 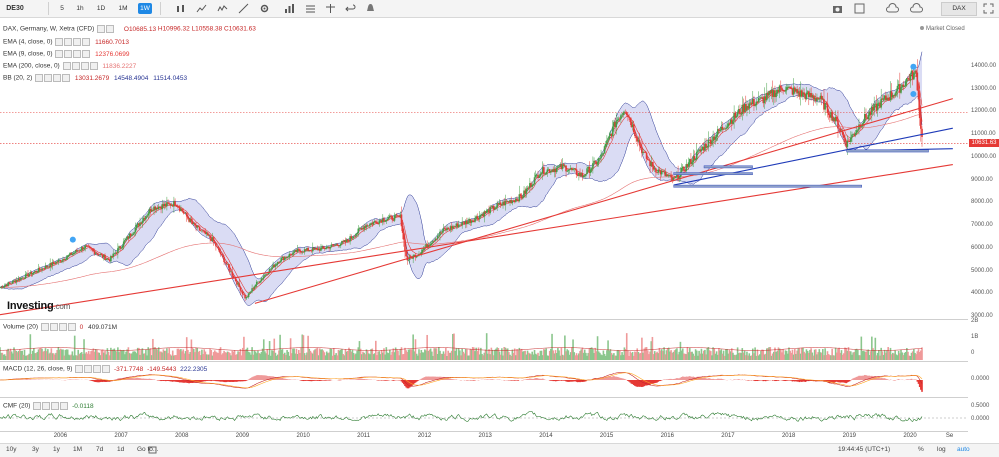 What do you see at coordinates (370, 8) in the screenshot?
I see `alert-icon` at bounding box center [370, 8].